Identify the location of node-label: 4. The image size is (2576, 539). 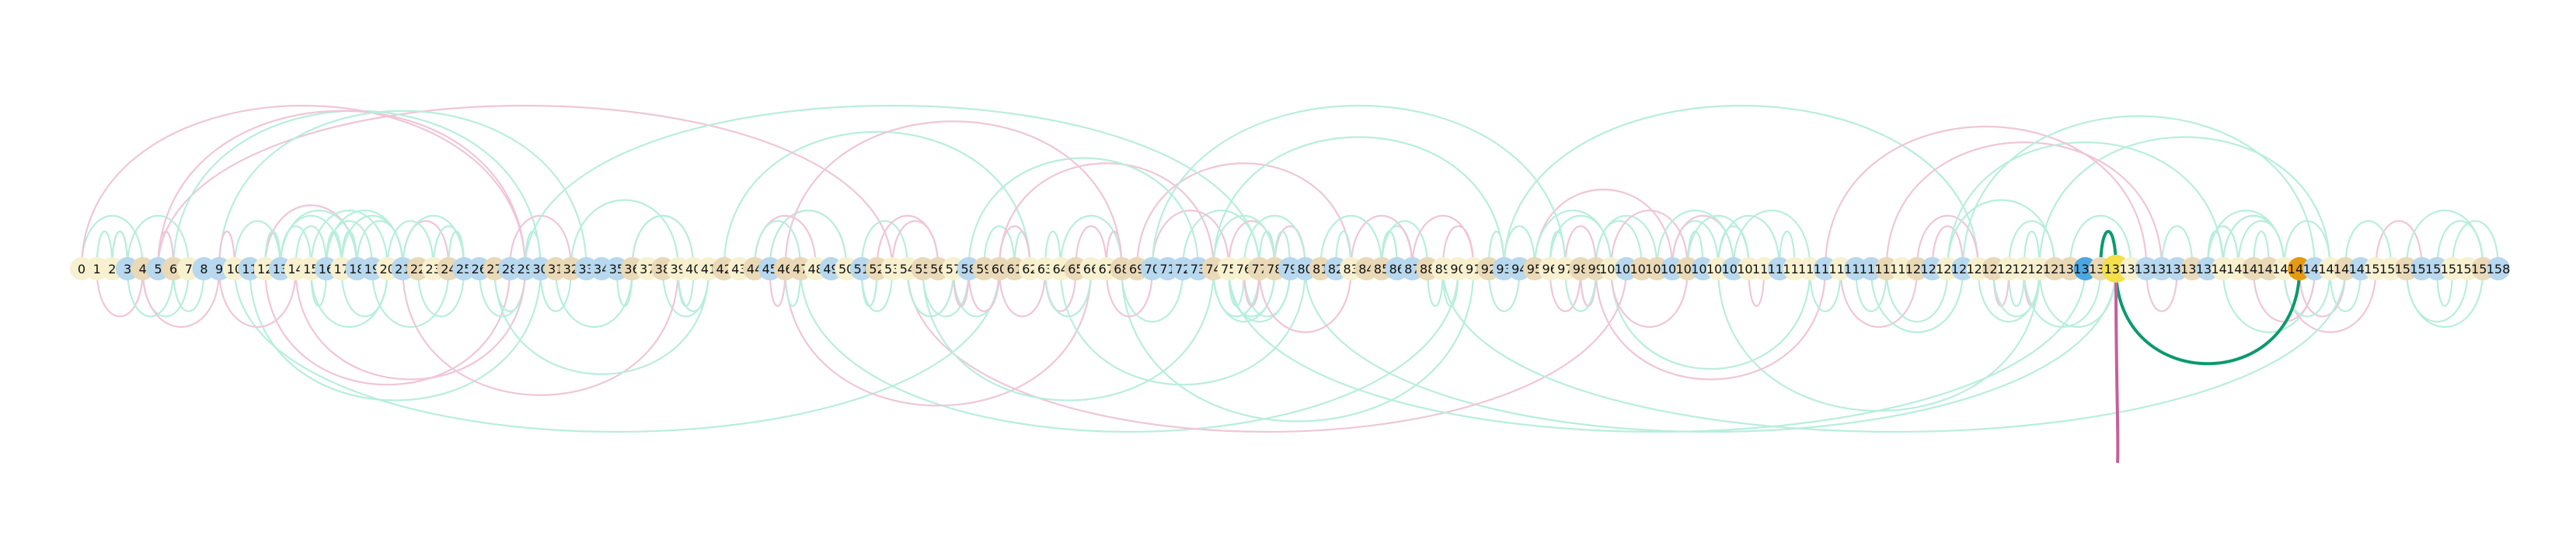
(143, 269).